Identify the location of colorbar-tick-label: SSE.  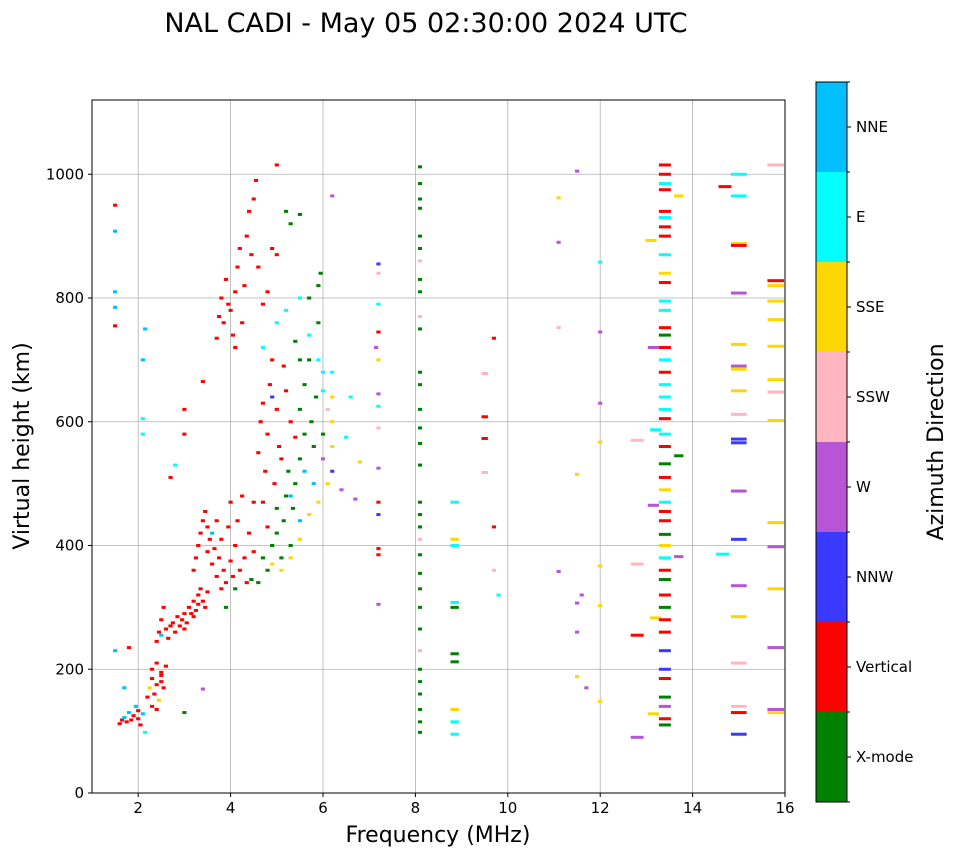
(870, 307).